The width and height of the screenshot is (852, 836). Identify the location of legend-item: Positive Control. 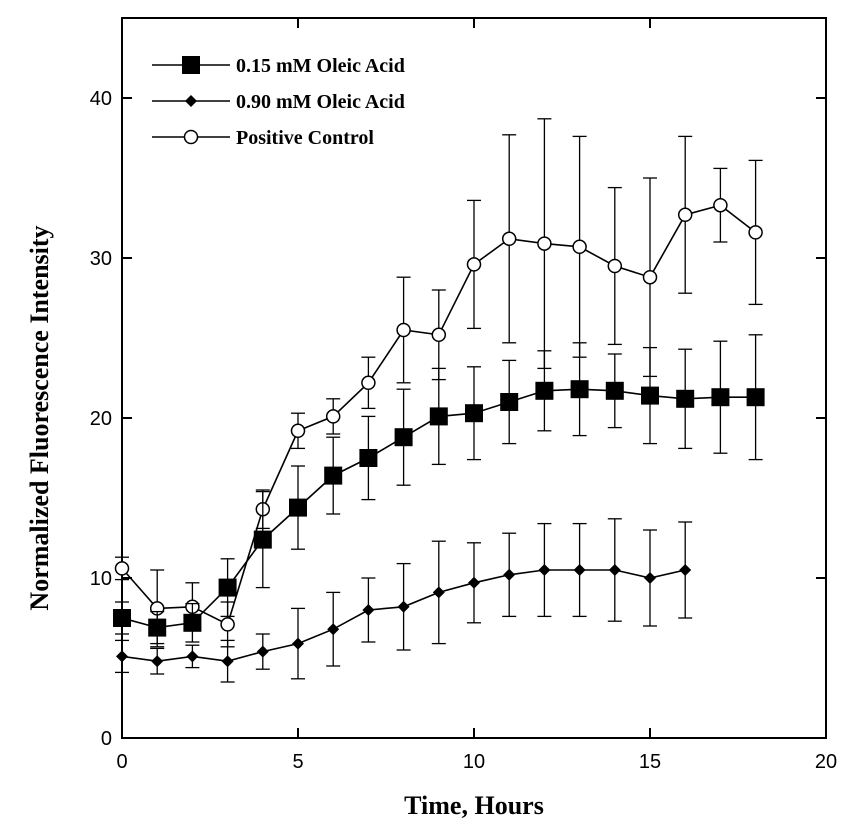
(263, 138).